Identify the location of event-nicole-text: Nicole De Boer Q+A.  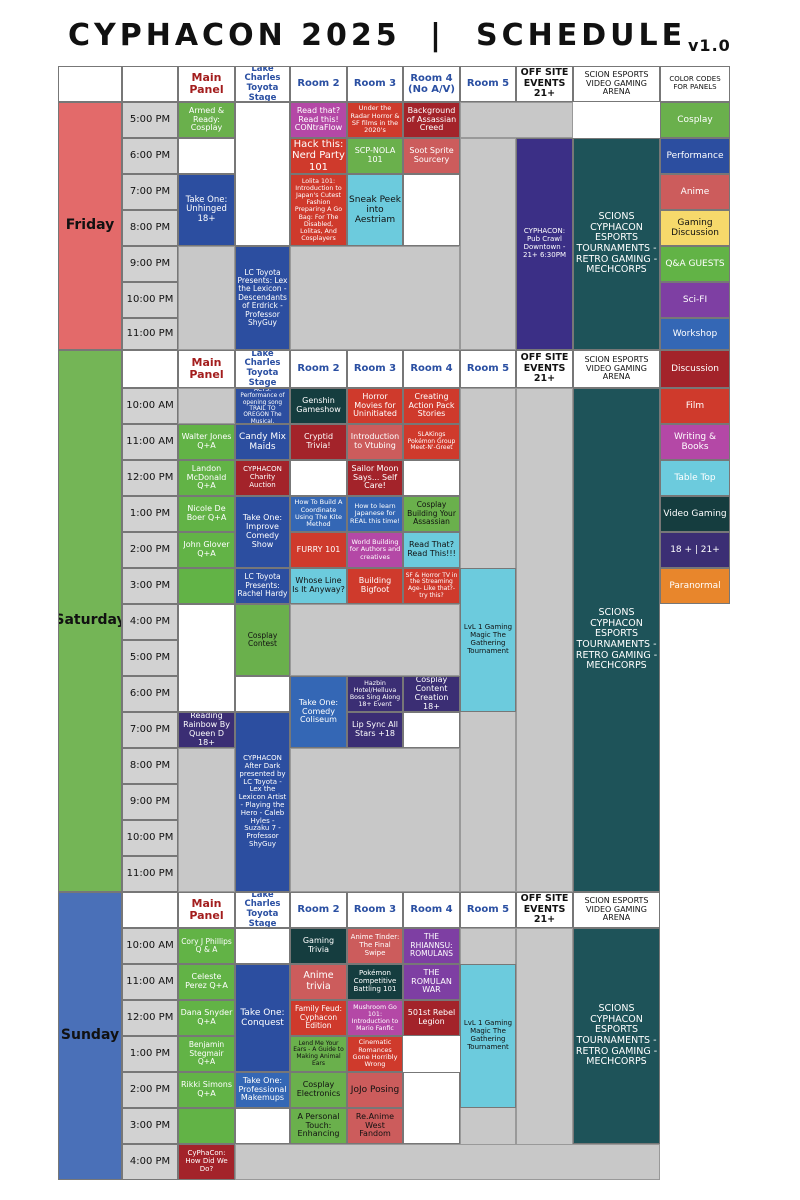
(206, 513).